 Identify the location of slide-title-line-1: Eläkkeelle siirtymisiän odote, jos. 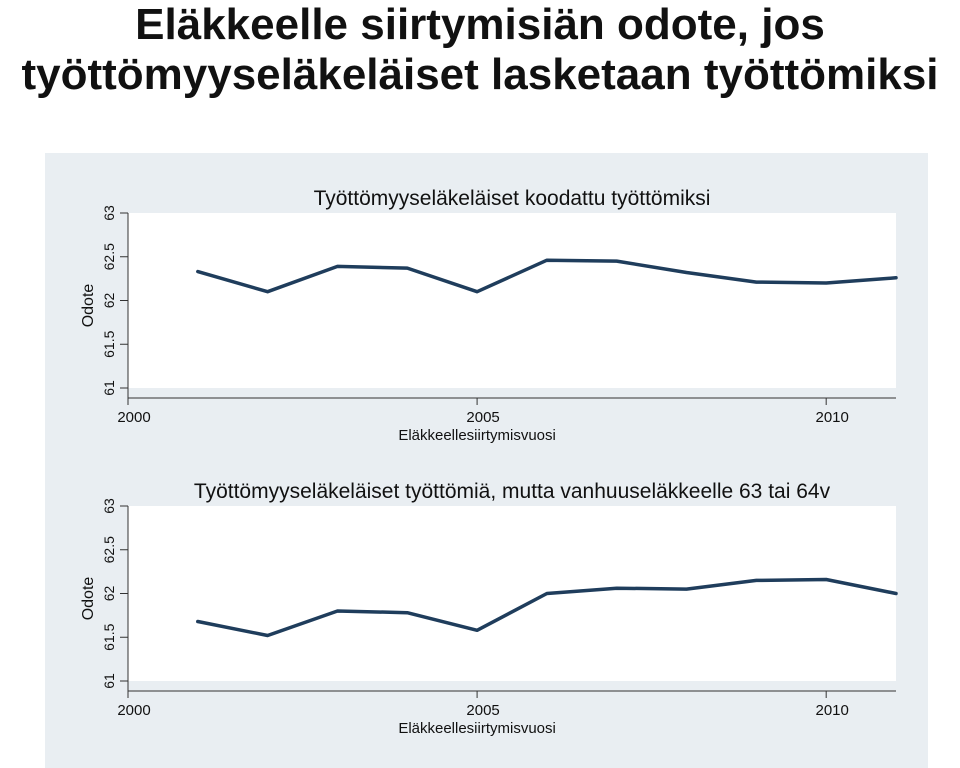
(480, 24).